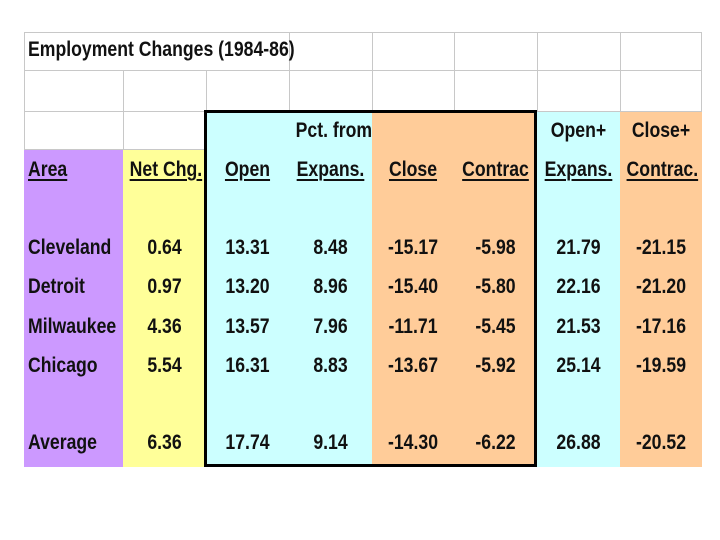 The width and height of the screenshot is (720, 540). I want to click on cell-net-chg: 5.54, so click(164, 365).